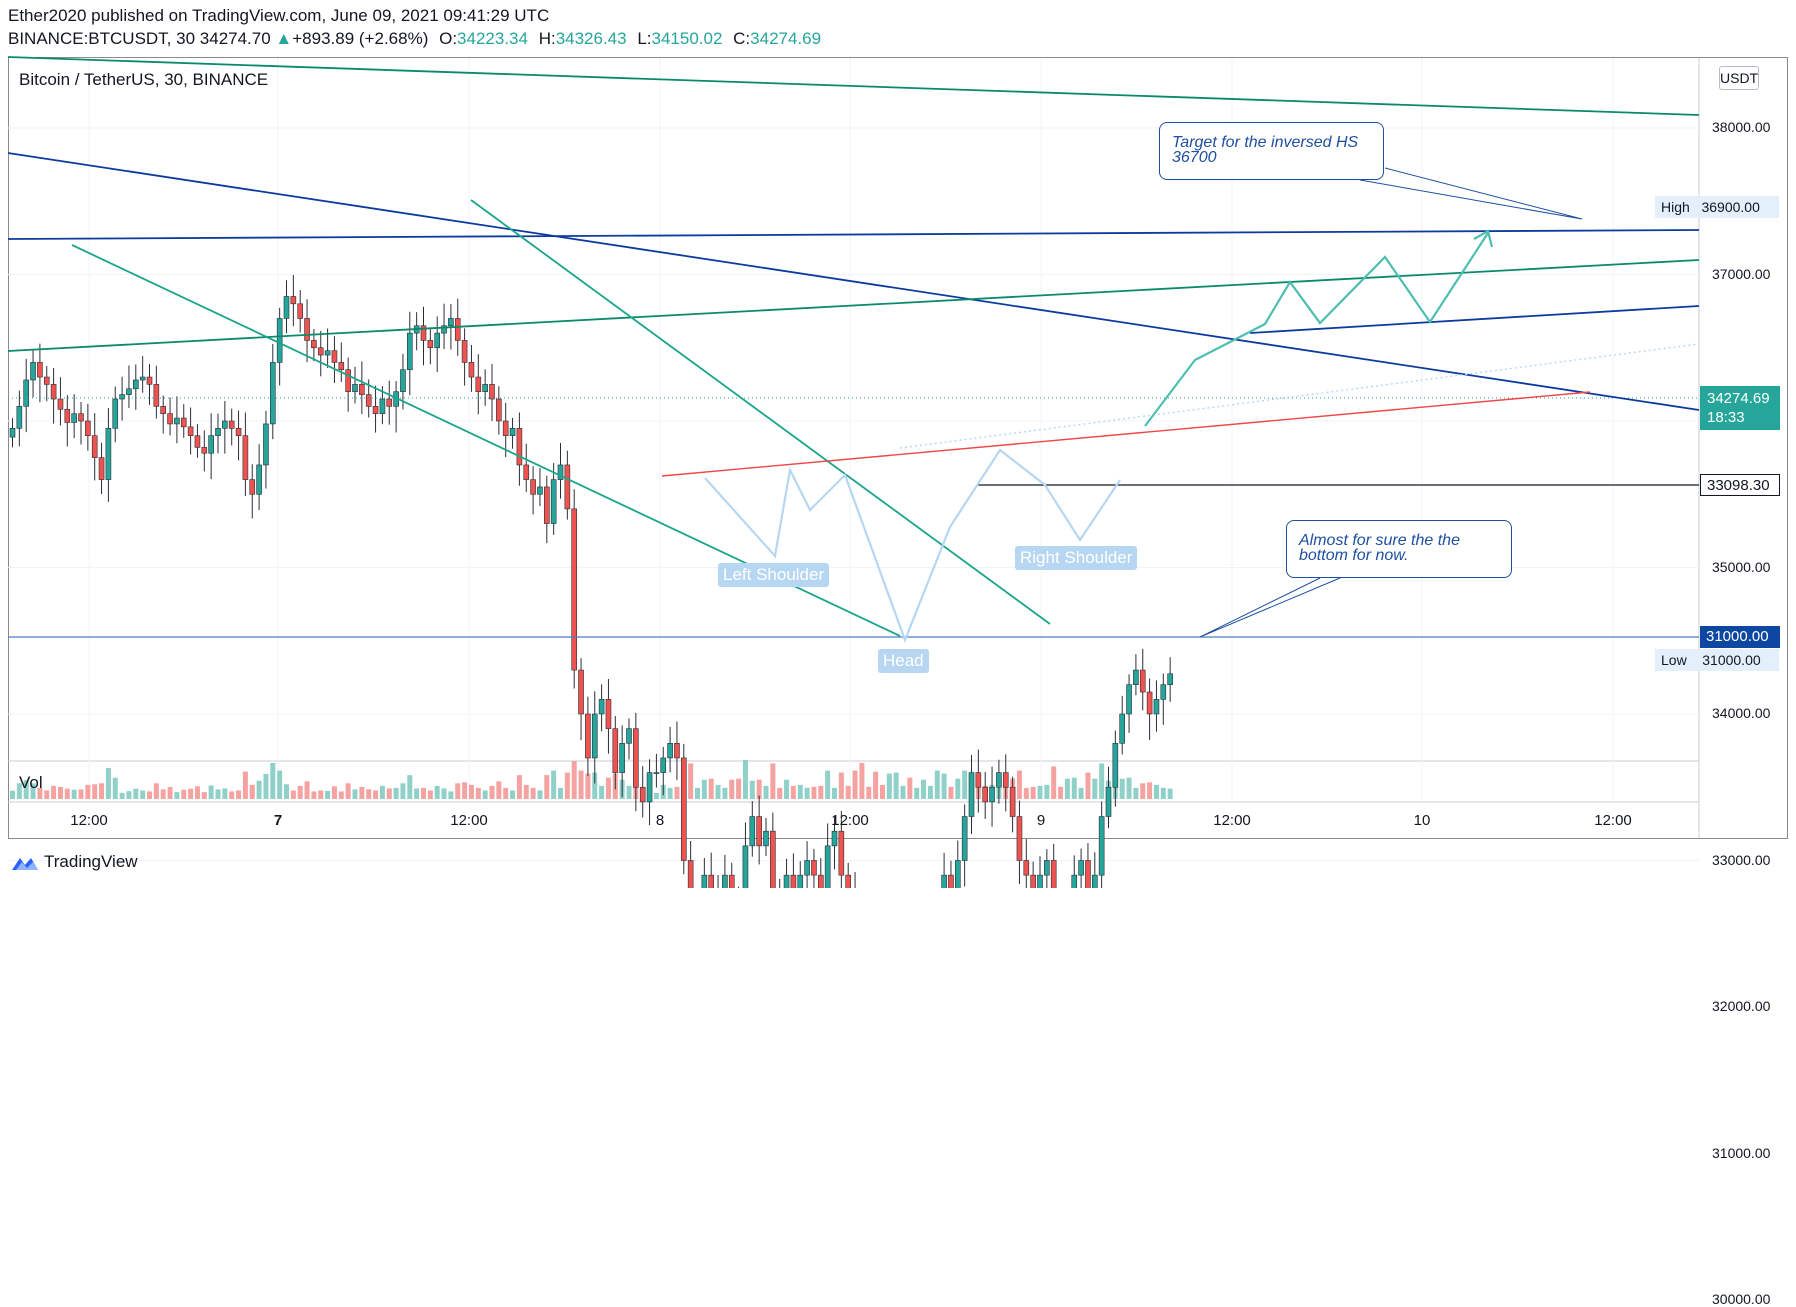 This screenshot has height=1307, width=1796. What do you see at coordinates (102, 38) in the screenshot?
I see `ticker: BINANCE:BTCUSDT, 30` at bounding box center [102, 38].